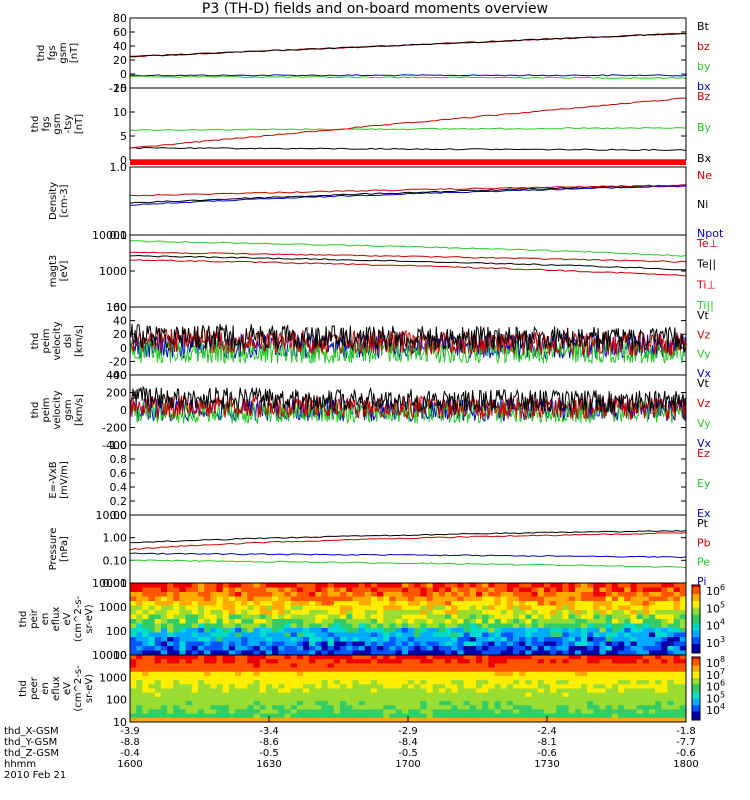  Describe the element at coordinates (686, 731) in the screenshot. I see `x-tick-label: -1.8` at that location.